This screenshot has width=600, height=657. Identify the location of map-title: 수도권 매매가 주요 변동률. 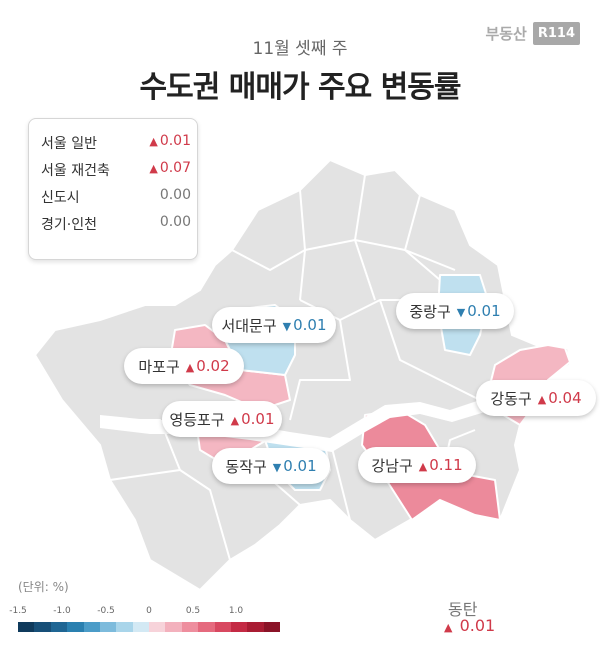
(300, 87).